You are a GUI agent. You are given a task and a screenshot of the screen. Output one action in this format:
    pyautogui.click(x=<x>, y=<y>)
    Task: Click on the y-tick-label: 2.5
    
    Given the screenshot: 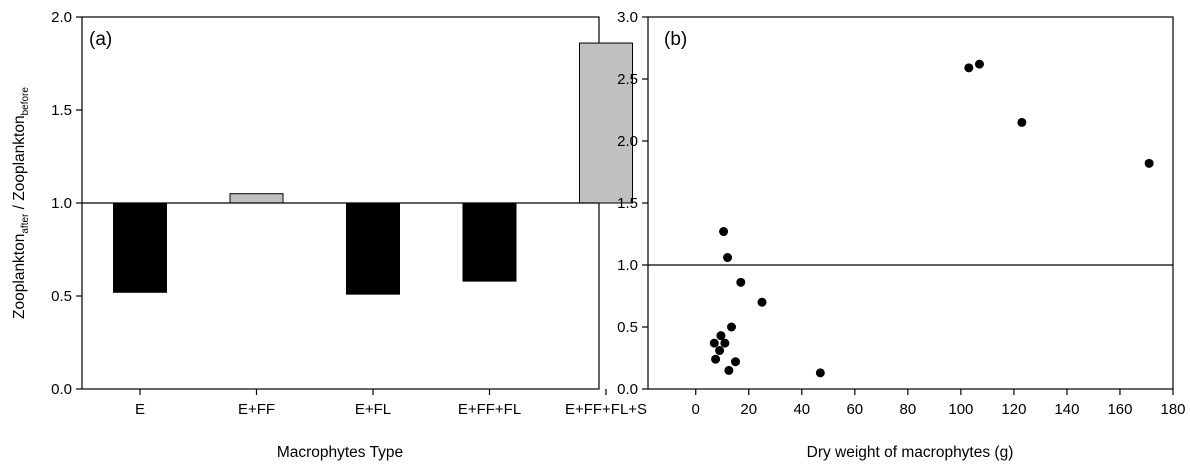 What is the action you would take?
    pyautogui.click(x=627, y=79)
    